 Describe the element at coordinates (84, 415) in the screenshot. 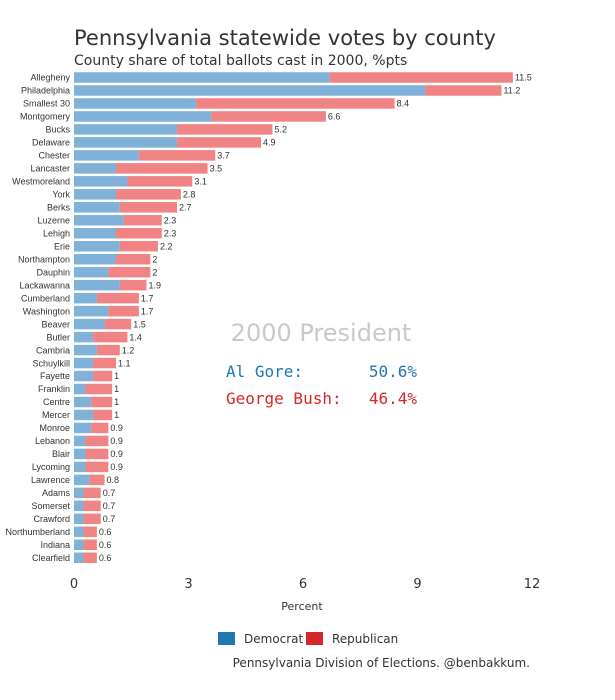

I see `bar-democrat-mercer` at that location.